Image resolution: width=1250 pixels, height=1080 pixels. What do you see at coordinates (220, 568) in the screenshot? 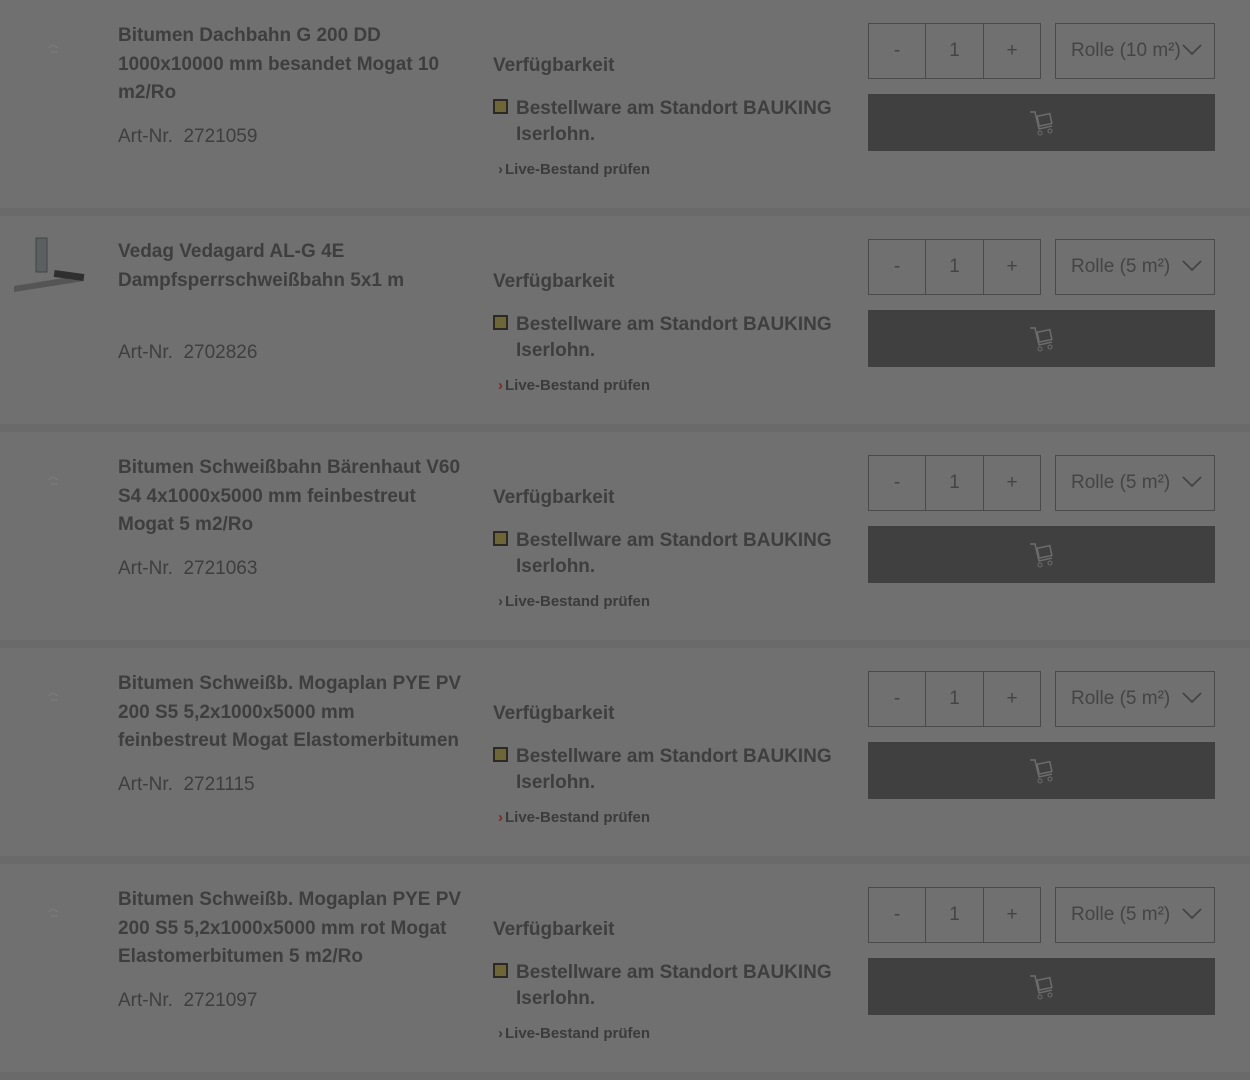
I see `art-value: 2721063` at bounding box center [220, 568].